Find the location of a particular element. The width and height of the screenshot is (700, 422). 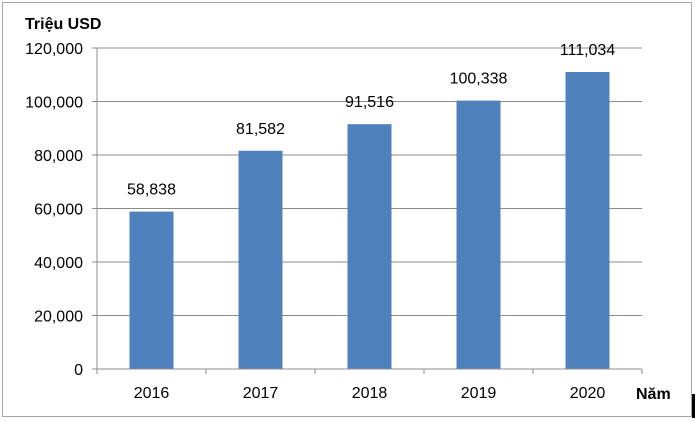

y-tick-labels: 0 20,000 40,000 60,000 80,000 100,000 120,000 is located at coordinates (54, 210).